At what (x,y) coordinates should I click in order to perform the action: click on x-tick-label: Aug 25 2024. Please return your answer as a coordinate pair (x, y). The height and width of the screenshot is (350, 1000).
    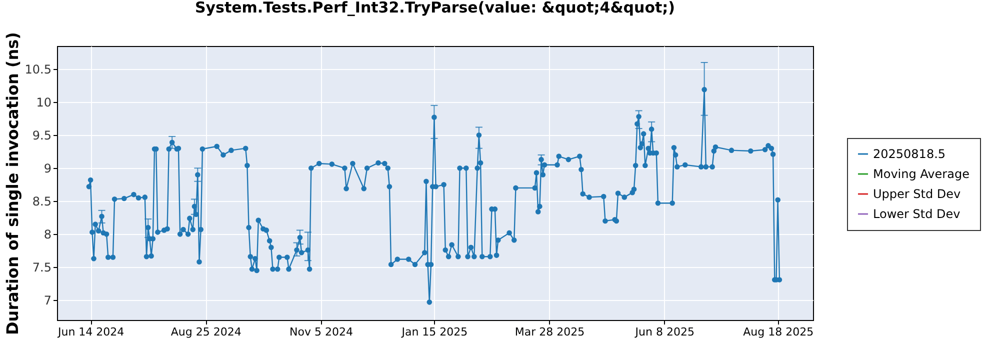
    Looking at the image, I should click on (206, 332).